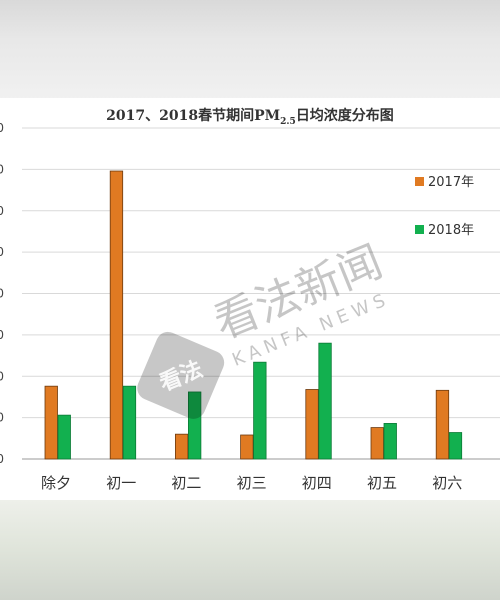  I want to click on y-axis-ticks: 0 50 100 150 200 250 300 350 400, so click(2, 293).